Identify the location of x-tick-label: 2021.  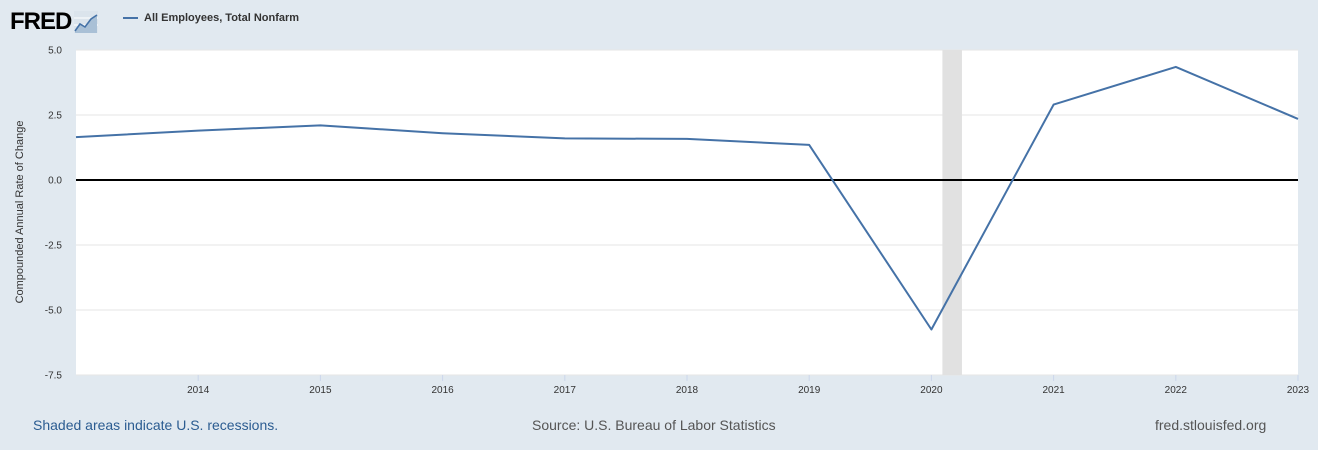
(1053, 390).